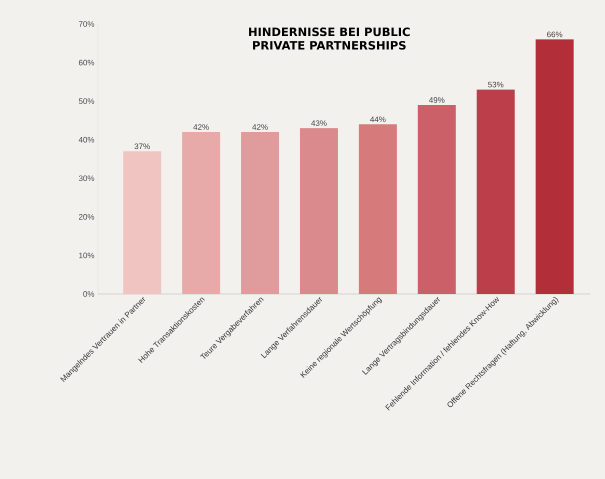  What do you see at coordinates (329, 39) in the screenshot?
I see `text: HINDERNISSE BEI PUBLIC PRIVATE PARTNERSHIPS` at bounding box center [329, 39].